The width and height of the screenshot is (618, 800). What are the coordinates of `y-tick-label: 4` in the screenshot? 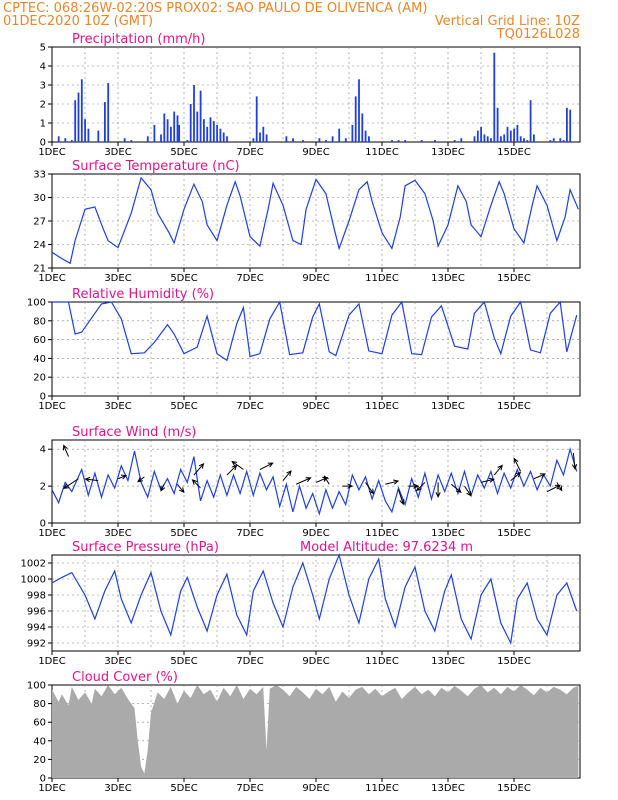 It's located at (43, 450).